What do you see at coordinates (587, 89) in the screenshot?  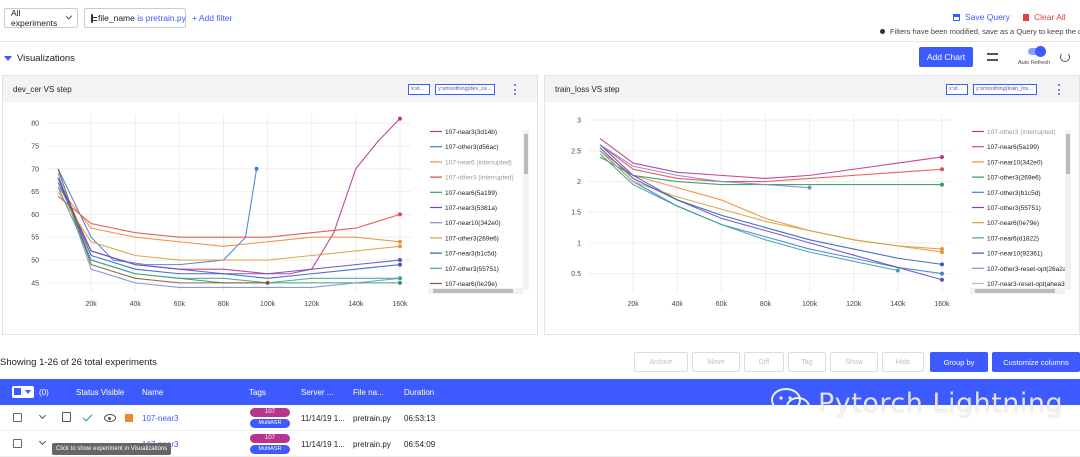 I see `chart-title: train_loss VS step` at bounding box center [587, 89].